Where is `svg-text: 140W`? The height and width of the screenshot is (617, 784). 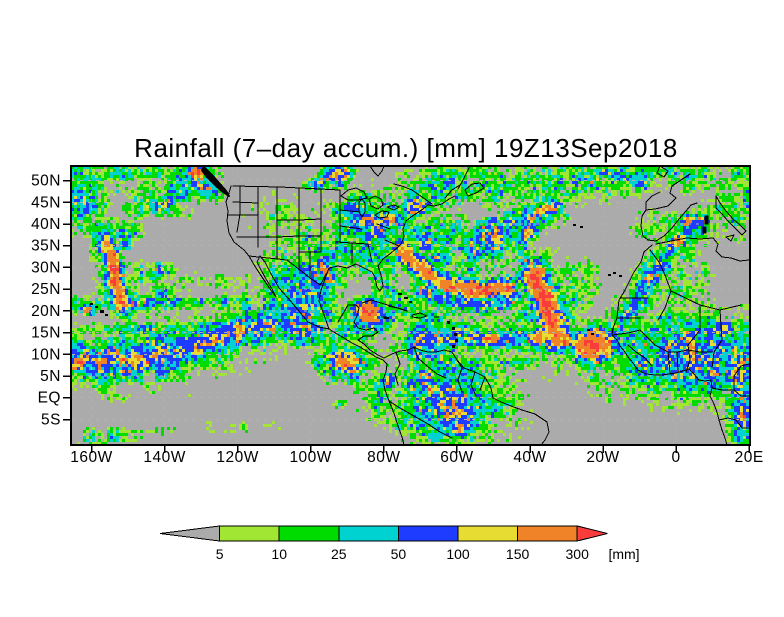
svg-text: 140W is located at coordinates (164, 457).